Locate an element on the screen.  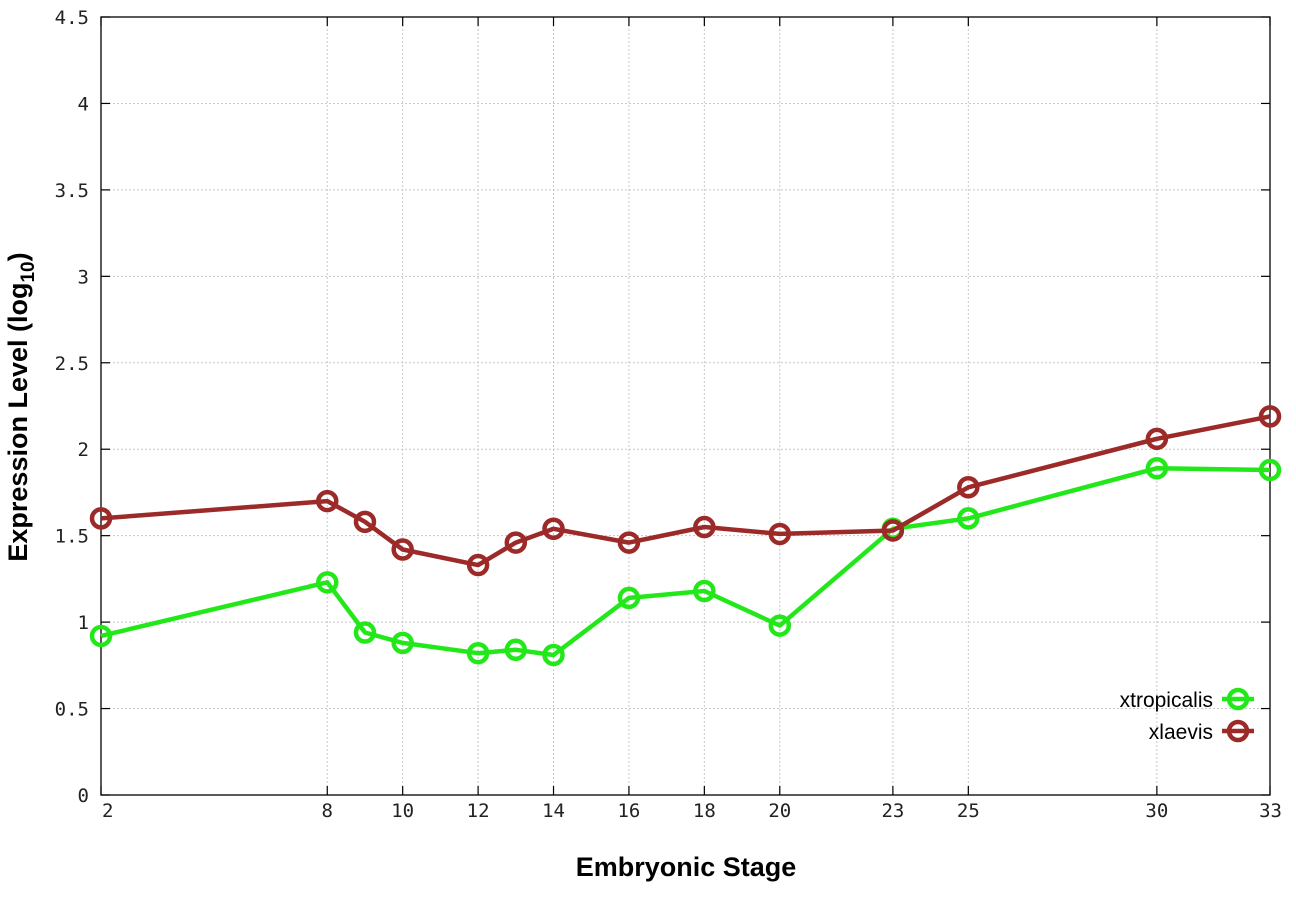
y-tick-label: 3.5 is located at coordinates (72, 191).